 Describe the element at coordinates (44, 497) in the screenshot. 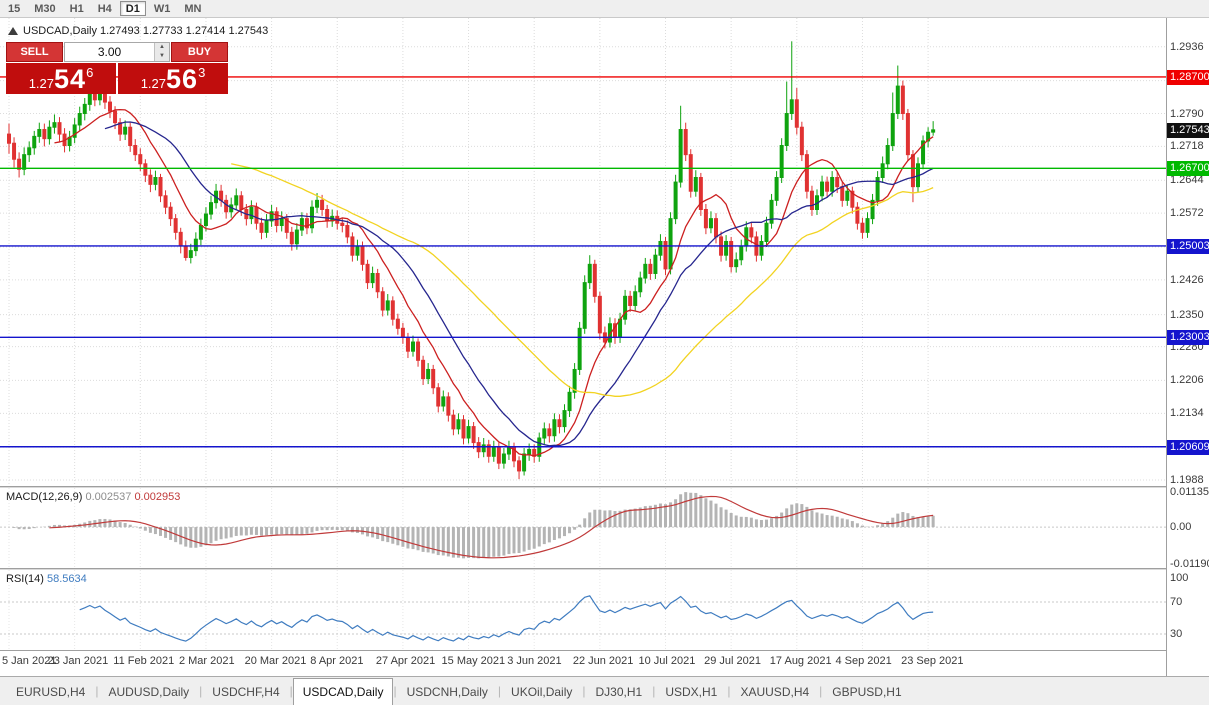

I see `macd-label: MACD(12,26,9)` at that location.